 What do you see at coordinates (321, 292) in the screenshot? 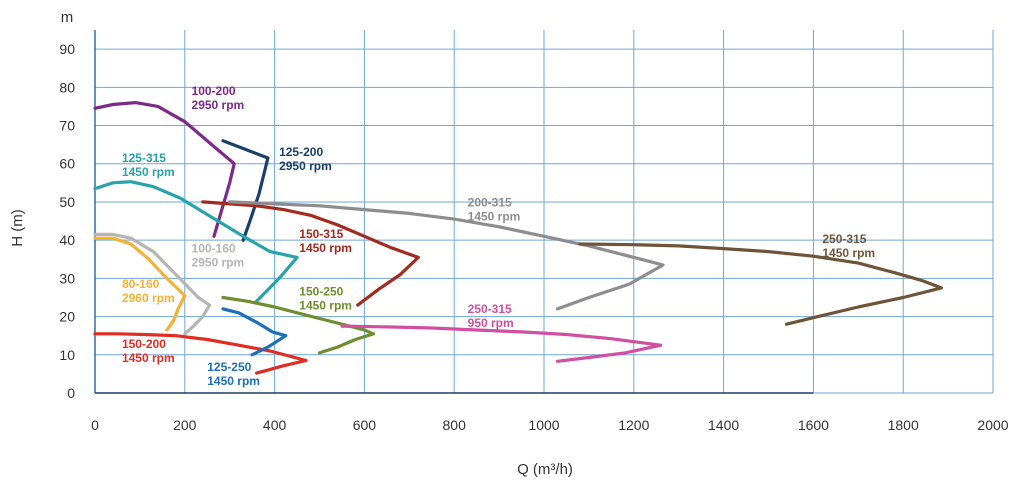
I see `curve-label-model: 150-250` at bounding box center [321, 292].